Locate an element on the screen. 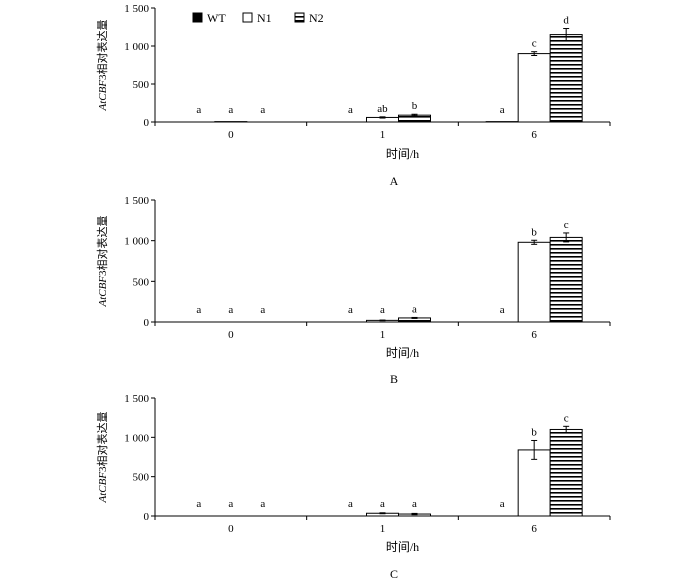 This screenshot has height=580, width=700. legend-swatch-WT is located at coordinates (197, 17).